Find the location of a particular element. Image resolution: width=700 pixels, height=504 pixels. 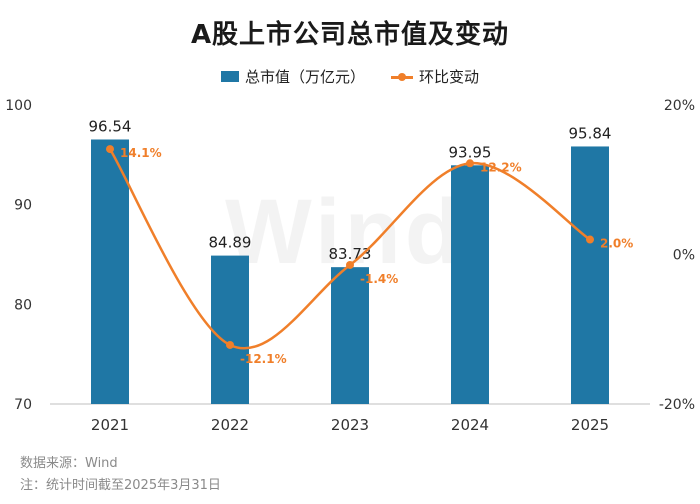

footer-note: 注：统计时间截至2025年3月31日 is located at coordinates (120, 485).